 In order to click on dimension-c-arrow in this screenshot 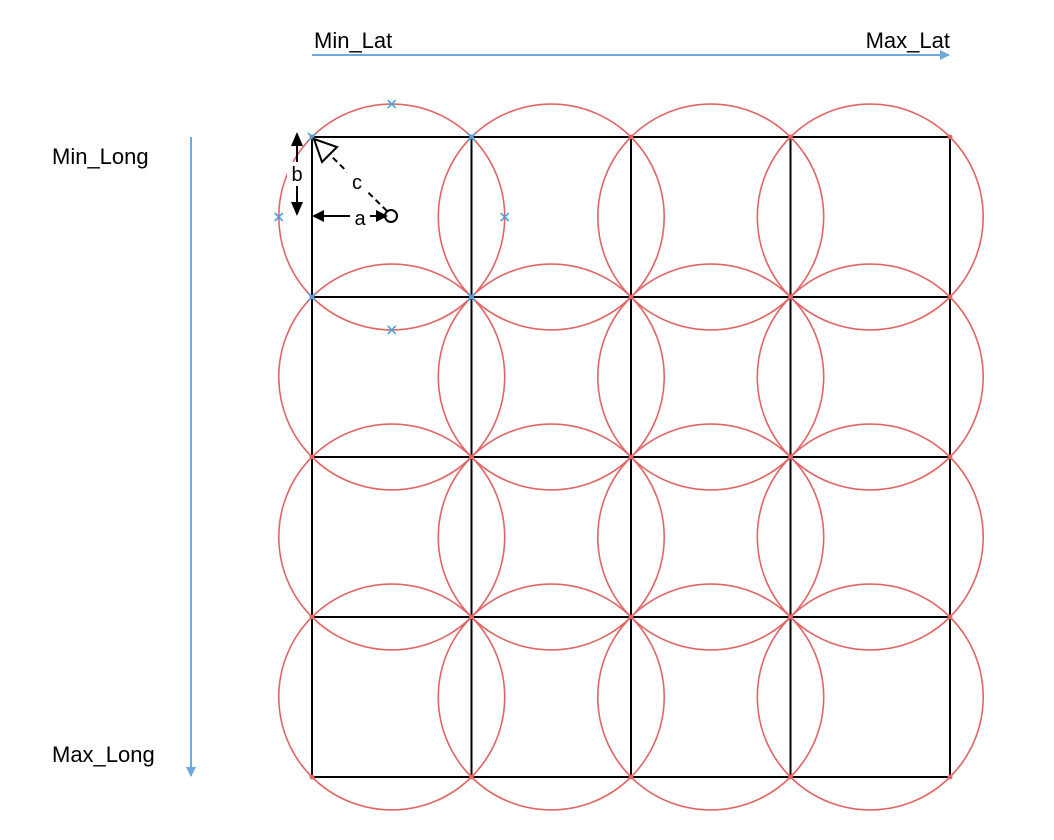, I will do `click(325, 150)`.